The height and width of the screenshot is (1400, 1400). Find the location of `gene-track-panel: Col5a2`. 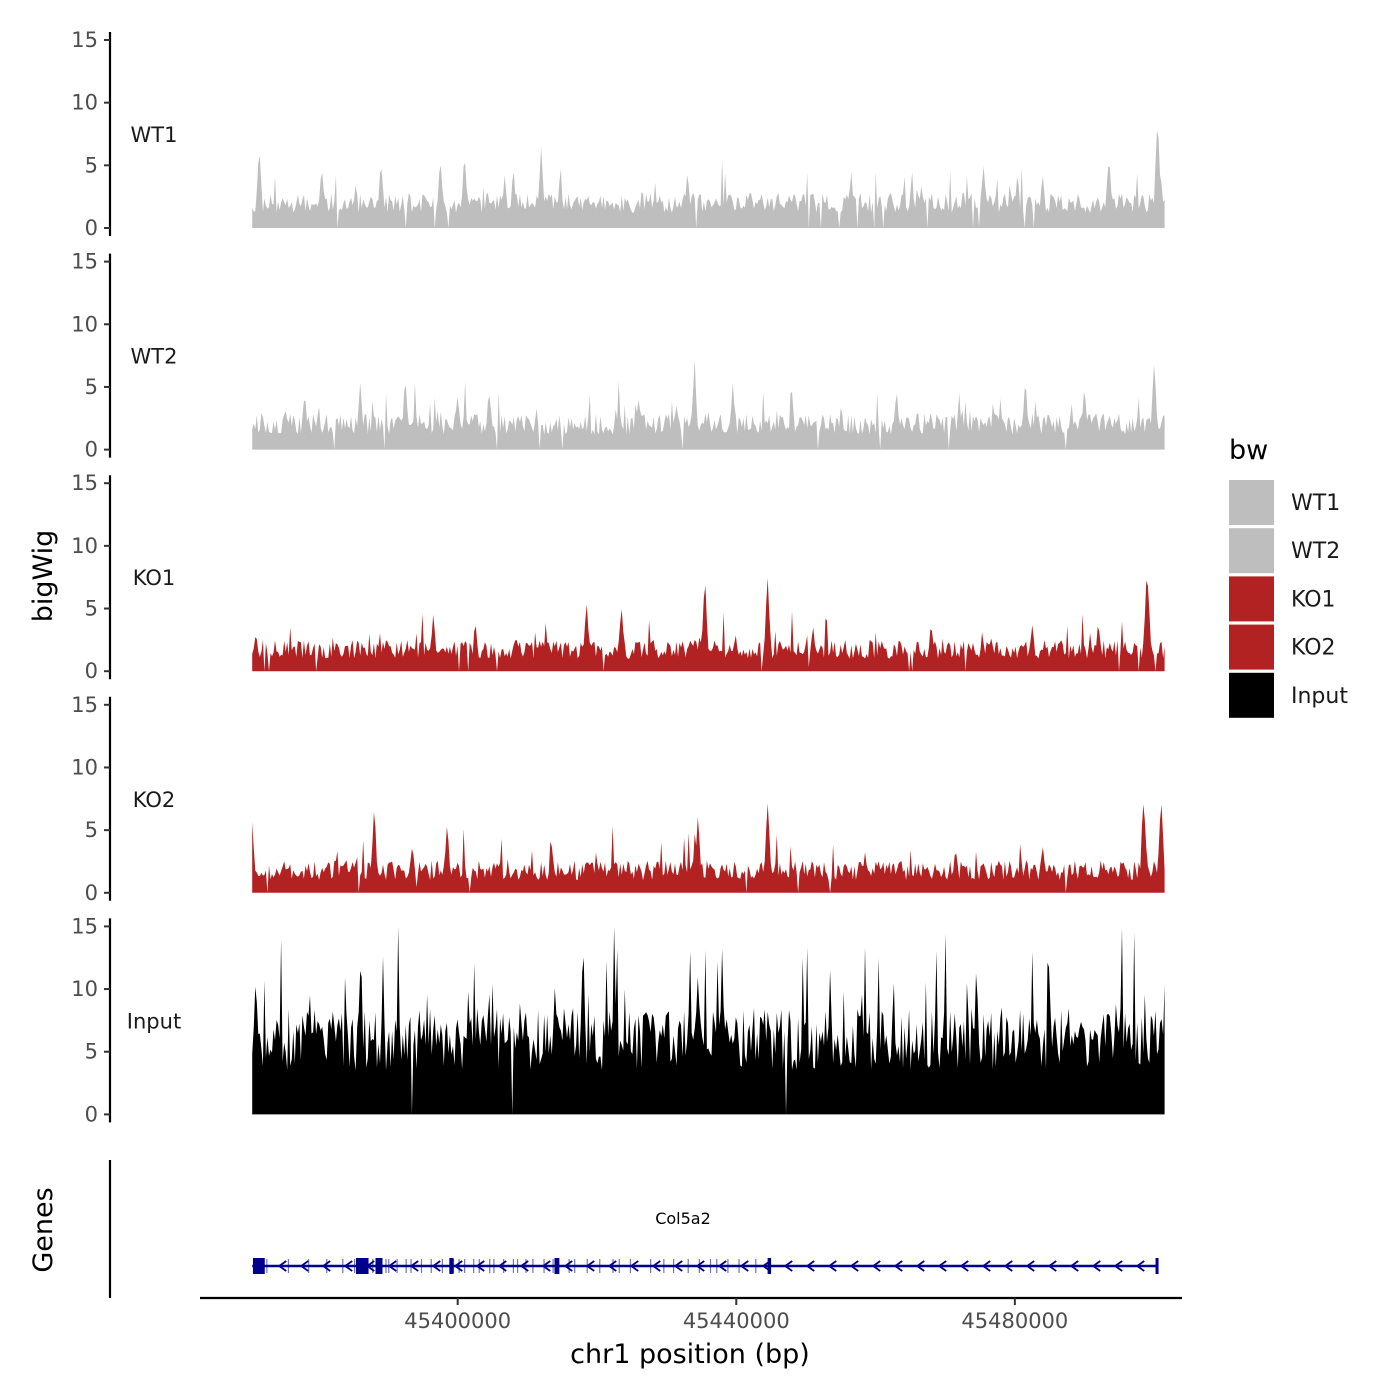

gene-track-panel: Col5a2 is located at coordinates (633, 1229).